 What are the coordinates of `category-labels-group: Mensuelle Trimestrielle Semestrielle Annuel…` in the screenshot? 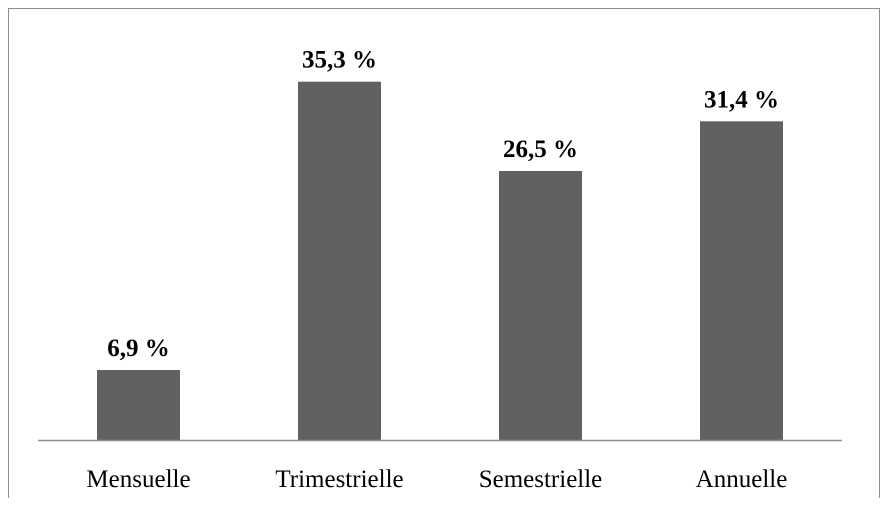 It's located at (436, 479).